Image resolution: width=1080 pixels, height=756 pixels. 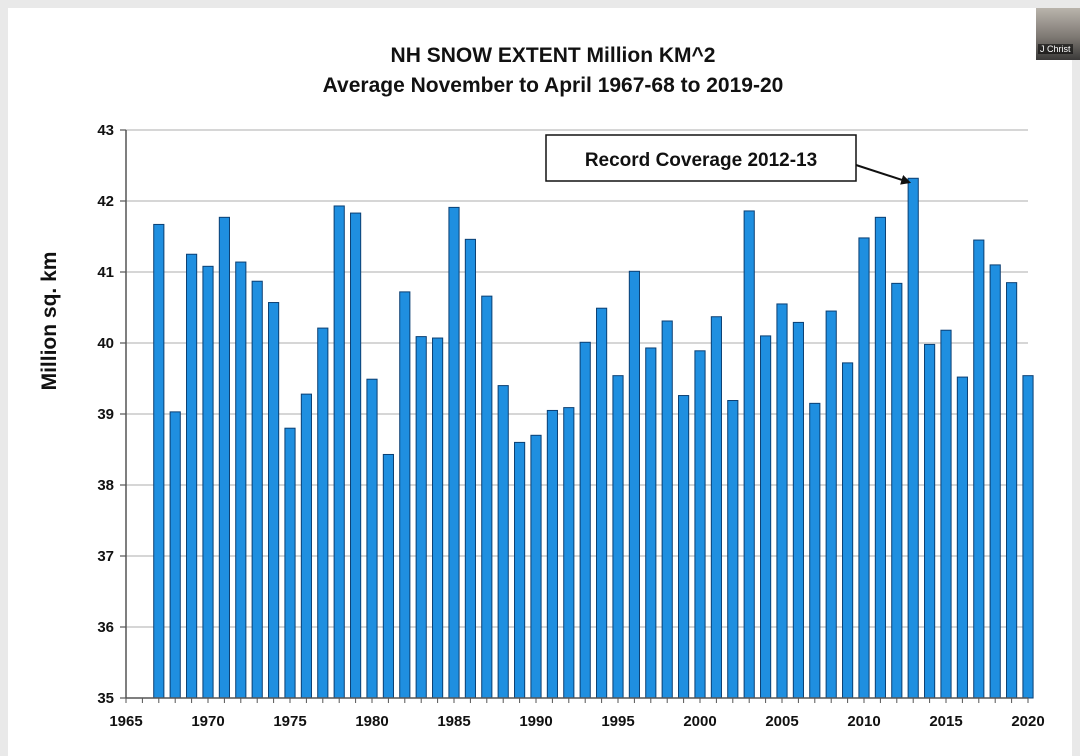 I want to click on bar-1984, so click(x=438, y=518).